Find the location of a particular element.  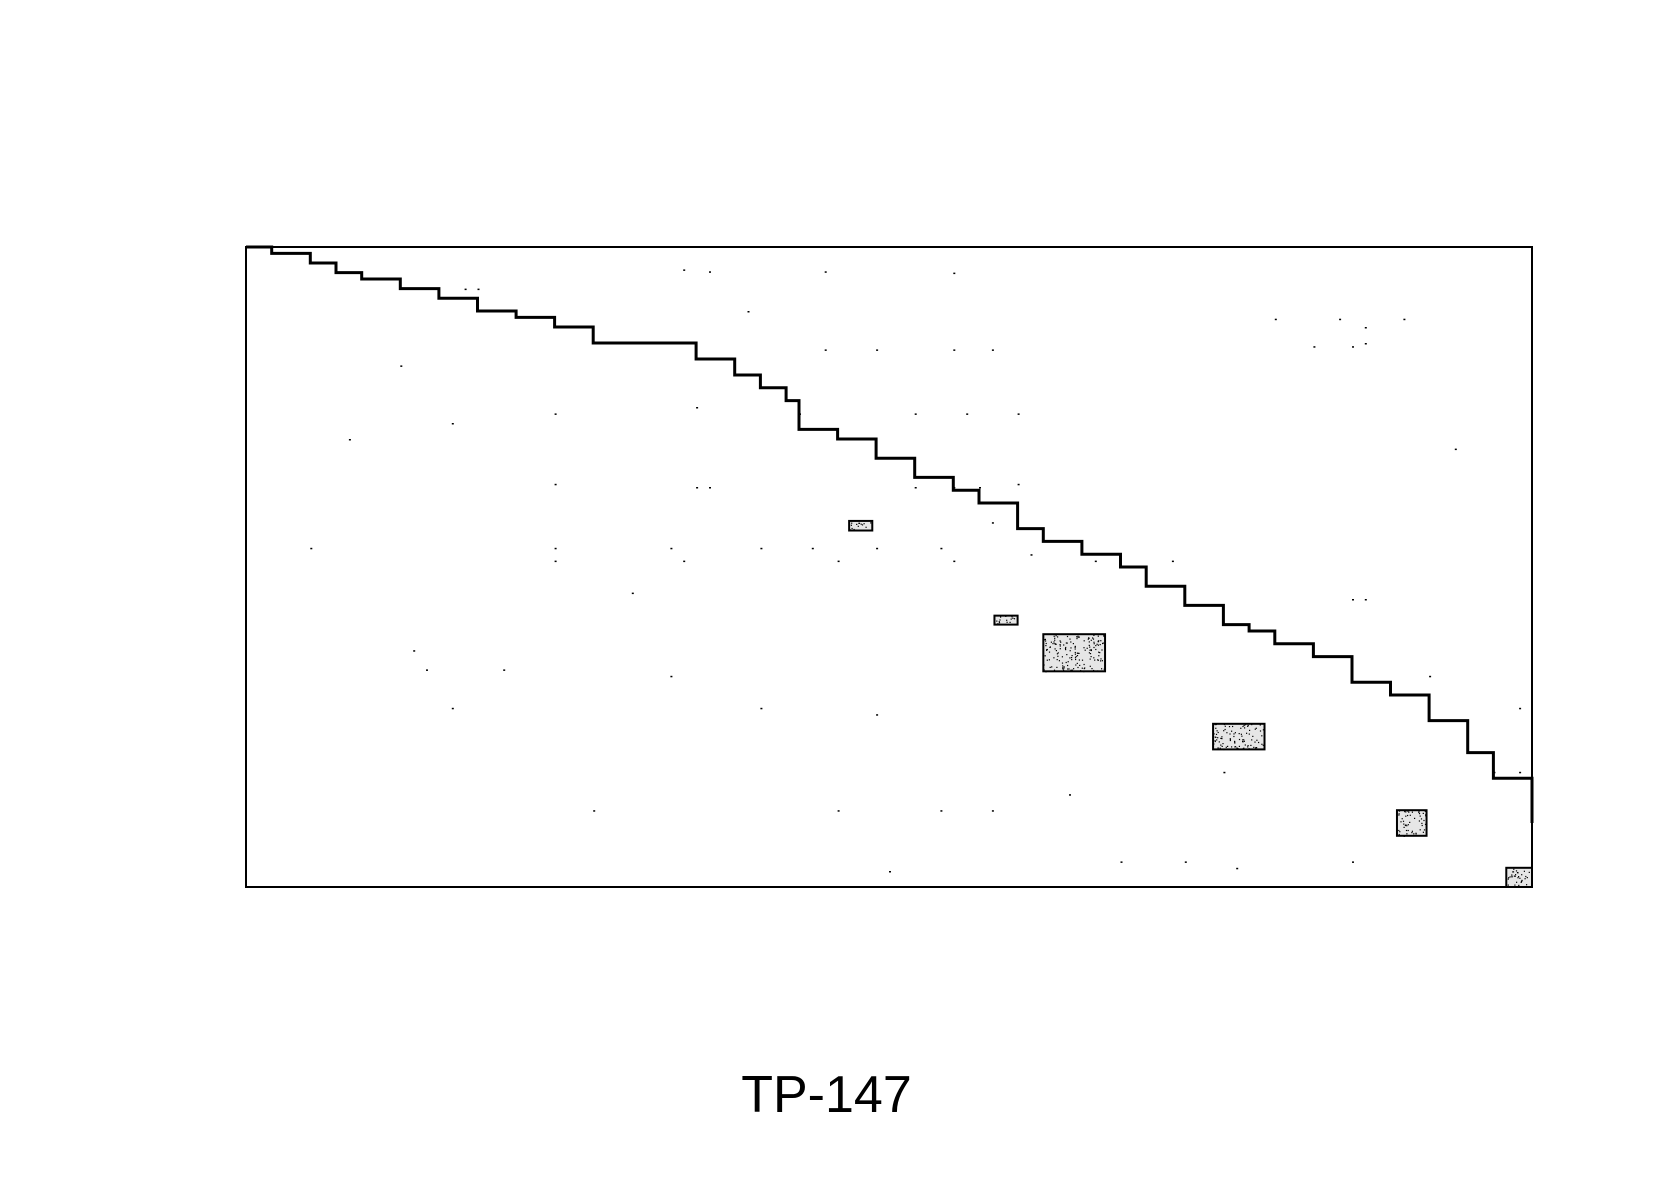

dense-blocks is located at coordinates (1191, 703).